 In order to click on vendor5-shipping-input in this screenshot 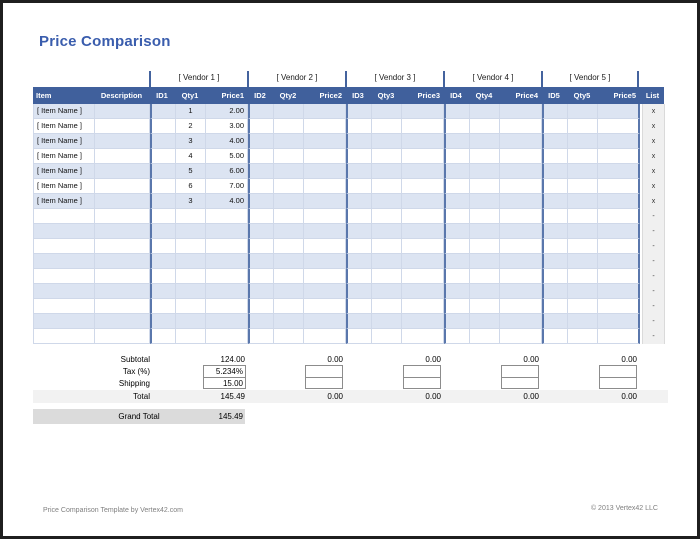, I will do `click(618, 383)`.